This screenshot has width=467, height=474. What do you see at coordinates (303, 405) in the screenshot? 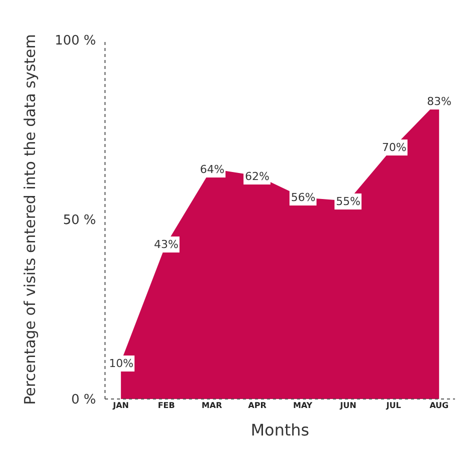
I see `x-tick-label: MAY` at bounding box center [303, 405].